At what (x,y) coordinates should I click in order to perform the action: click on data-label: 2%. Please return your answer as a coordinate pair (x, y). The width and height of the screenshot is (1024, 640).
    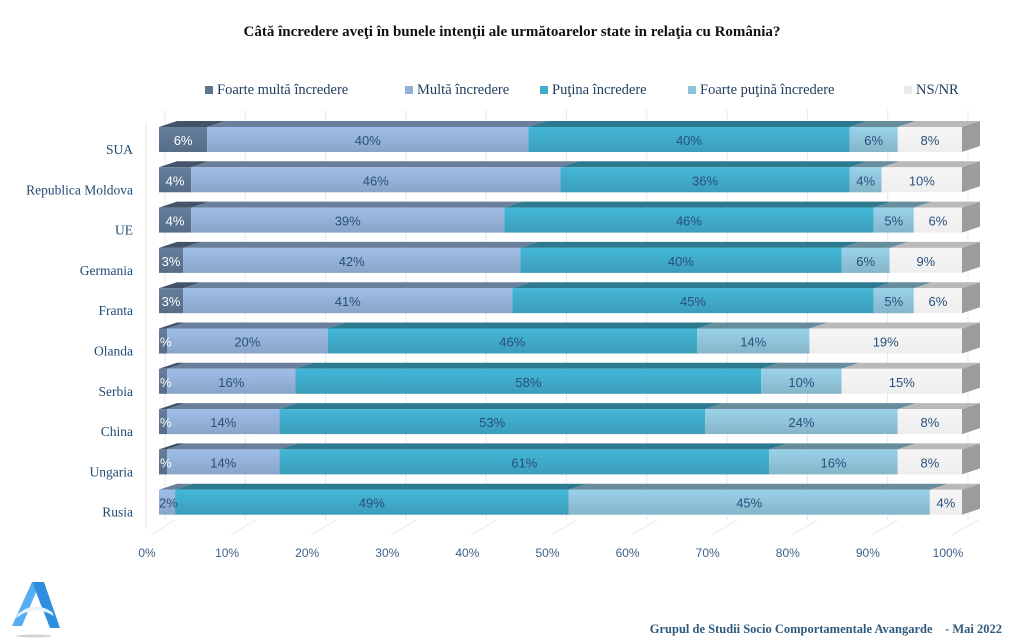
    Looking at the image, I should click on (168, 503).